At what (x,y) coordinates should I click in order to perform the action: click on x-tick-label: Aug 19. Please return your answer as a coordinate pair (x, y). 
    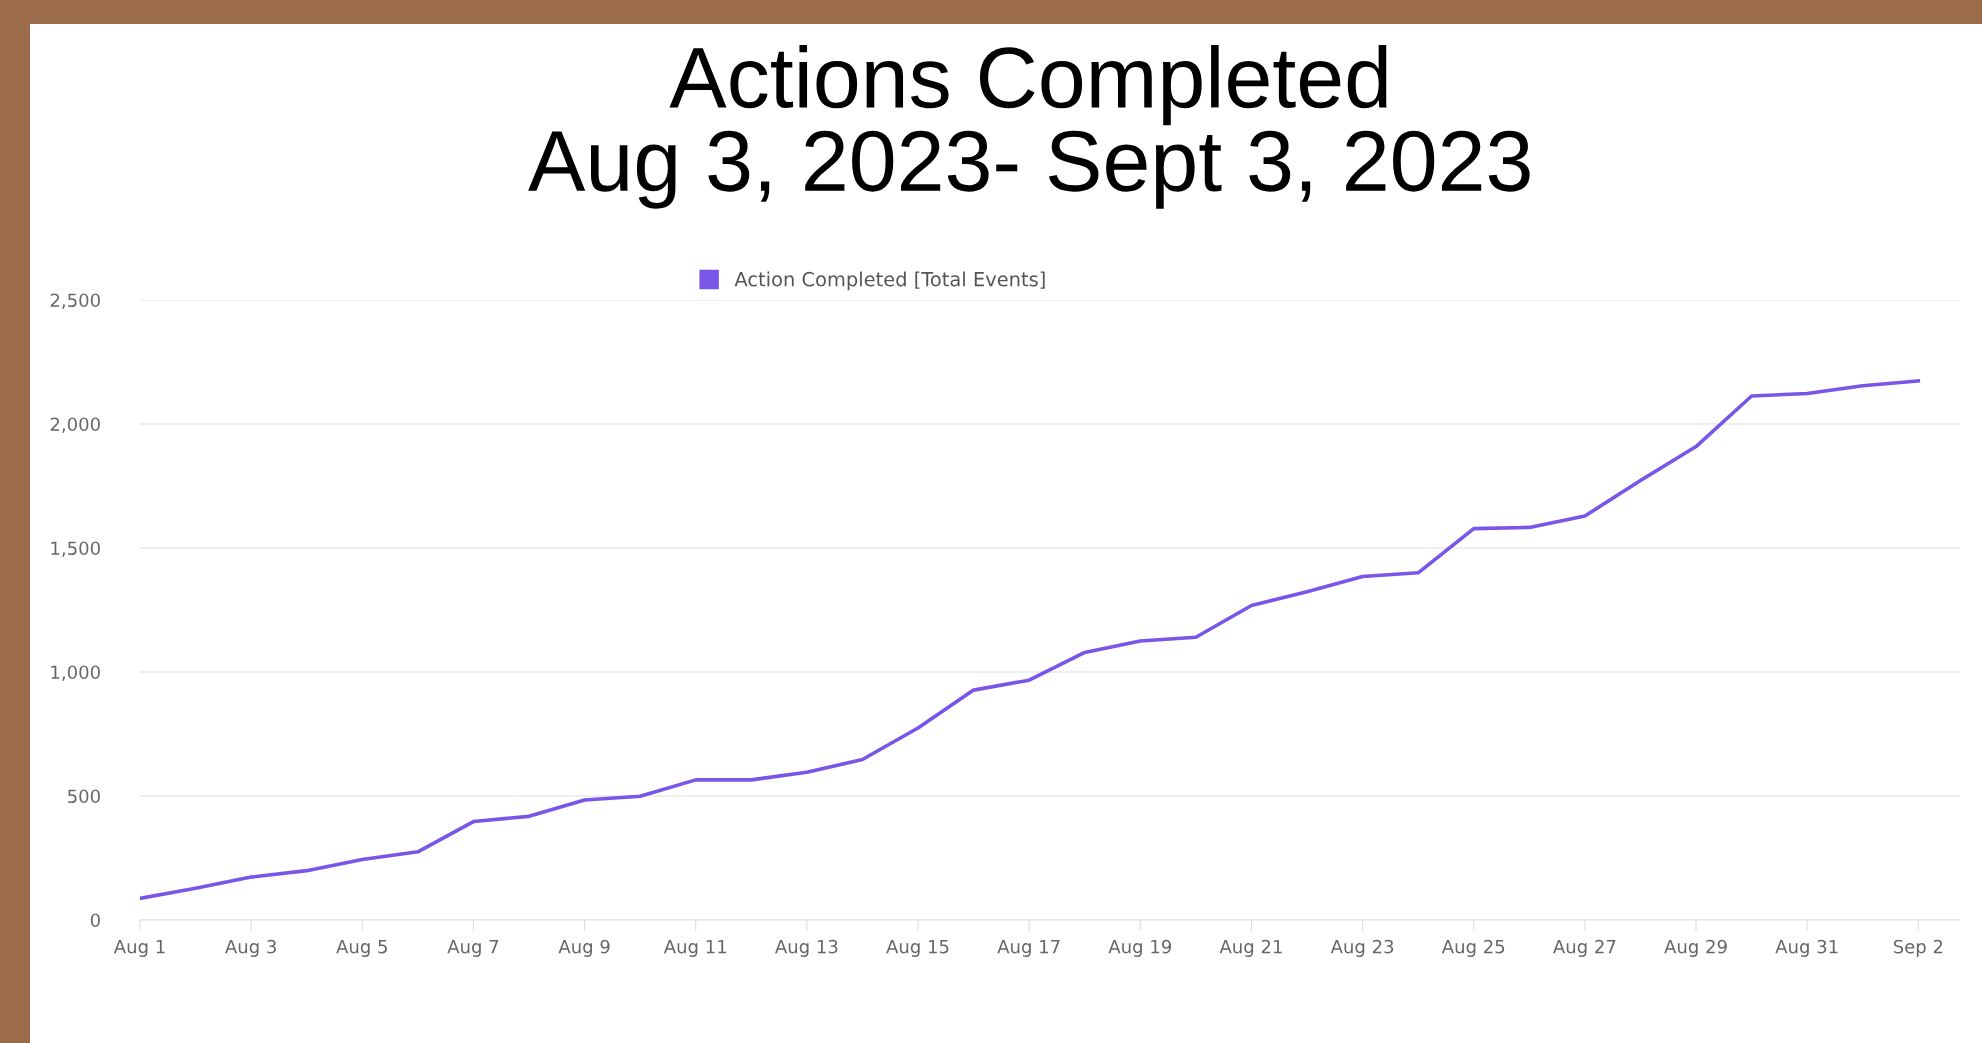
    Looking at the image, I should click on (1140, 948).